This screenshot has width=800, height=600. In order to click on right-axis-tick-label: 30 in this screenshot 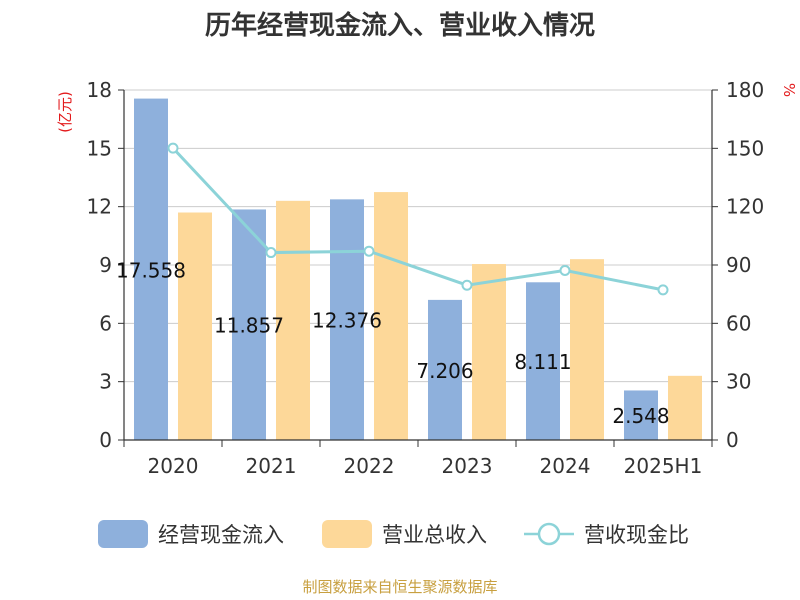, I will do `click(738, 382)`.